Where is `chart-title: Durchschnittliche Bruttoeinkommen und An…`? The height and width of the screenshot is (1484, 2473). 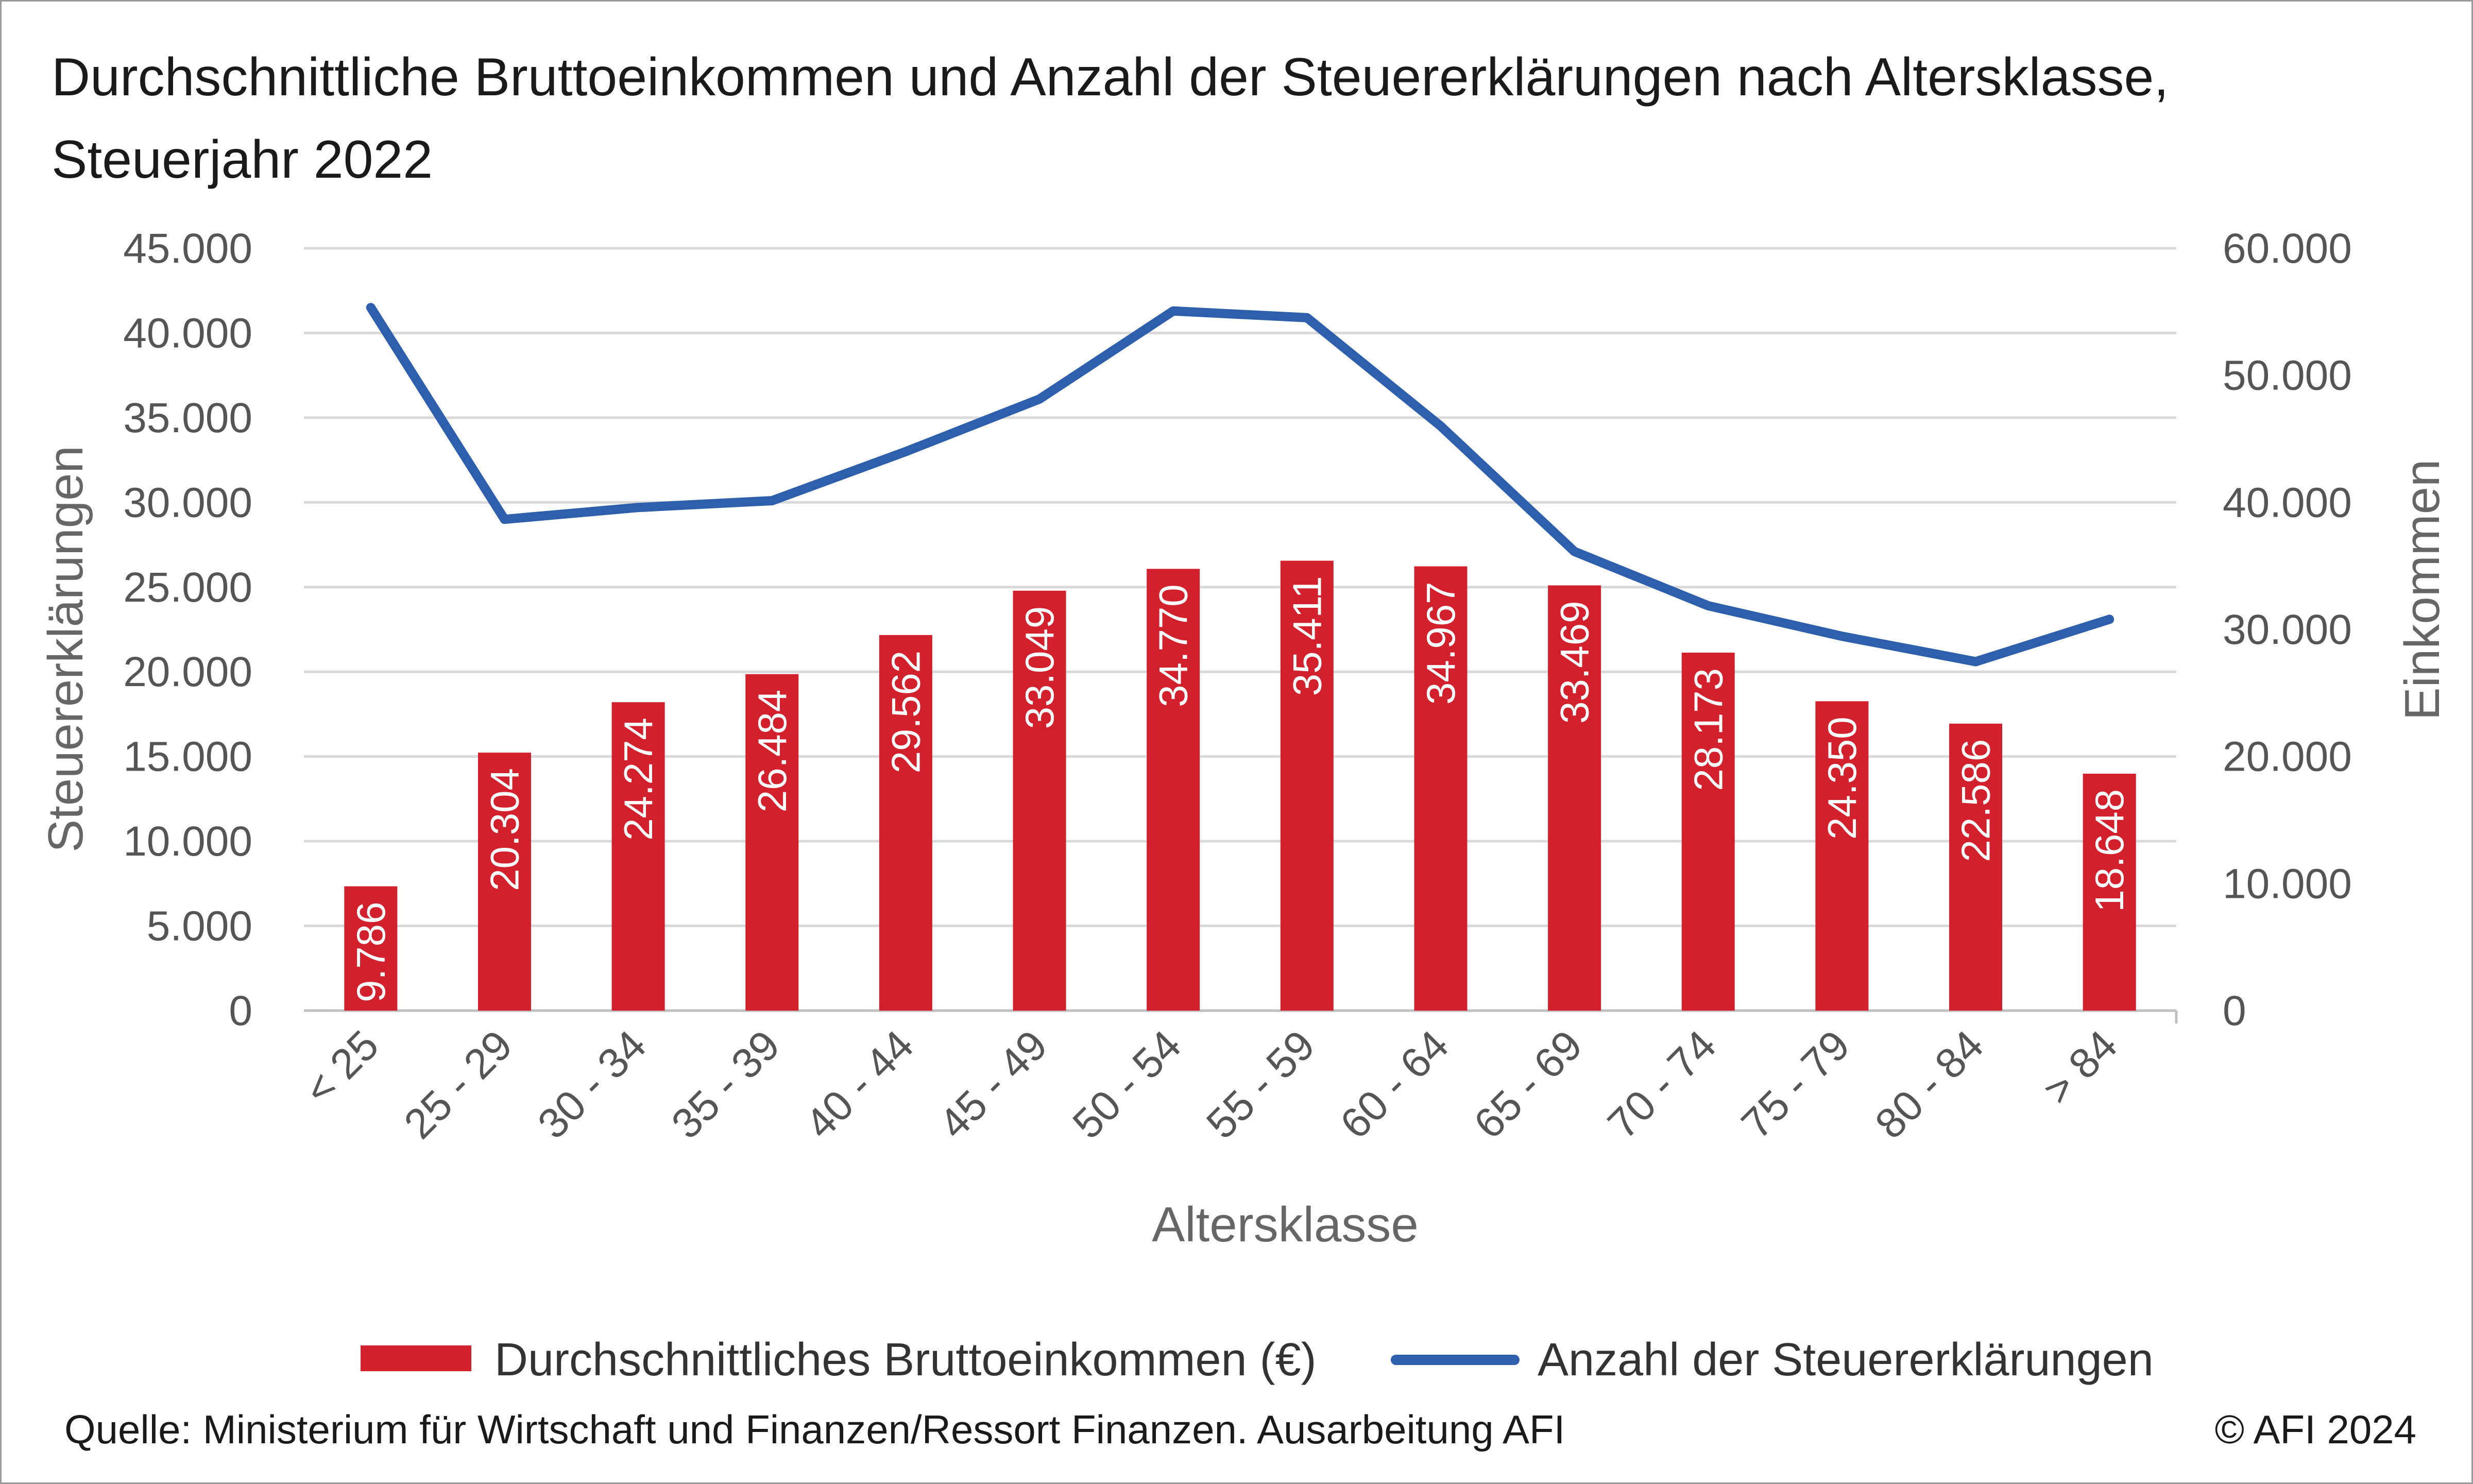 chart-title: Durchschnittliche Bruttoeinkommen und An… is located at coordinates (1111, 119).